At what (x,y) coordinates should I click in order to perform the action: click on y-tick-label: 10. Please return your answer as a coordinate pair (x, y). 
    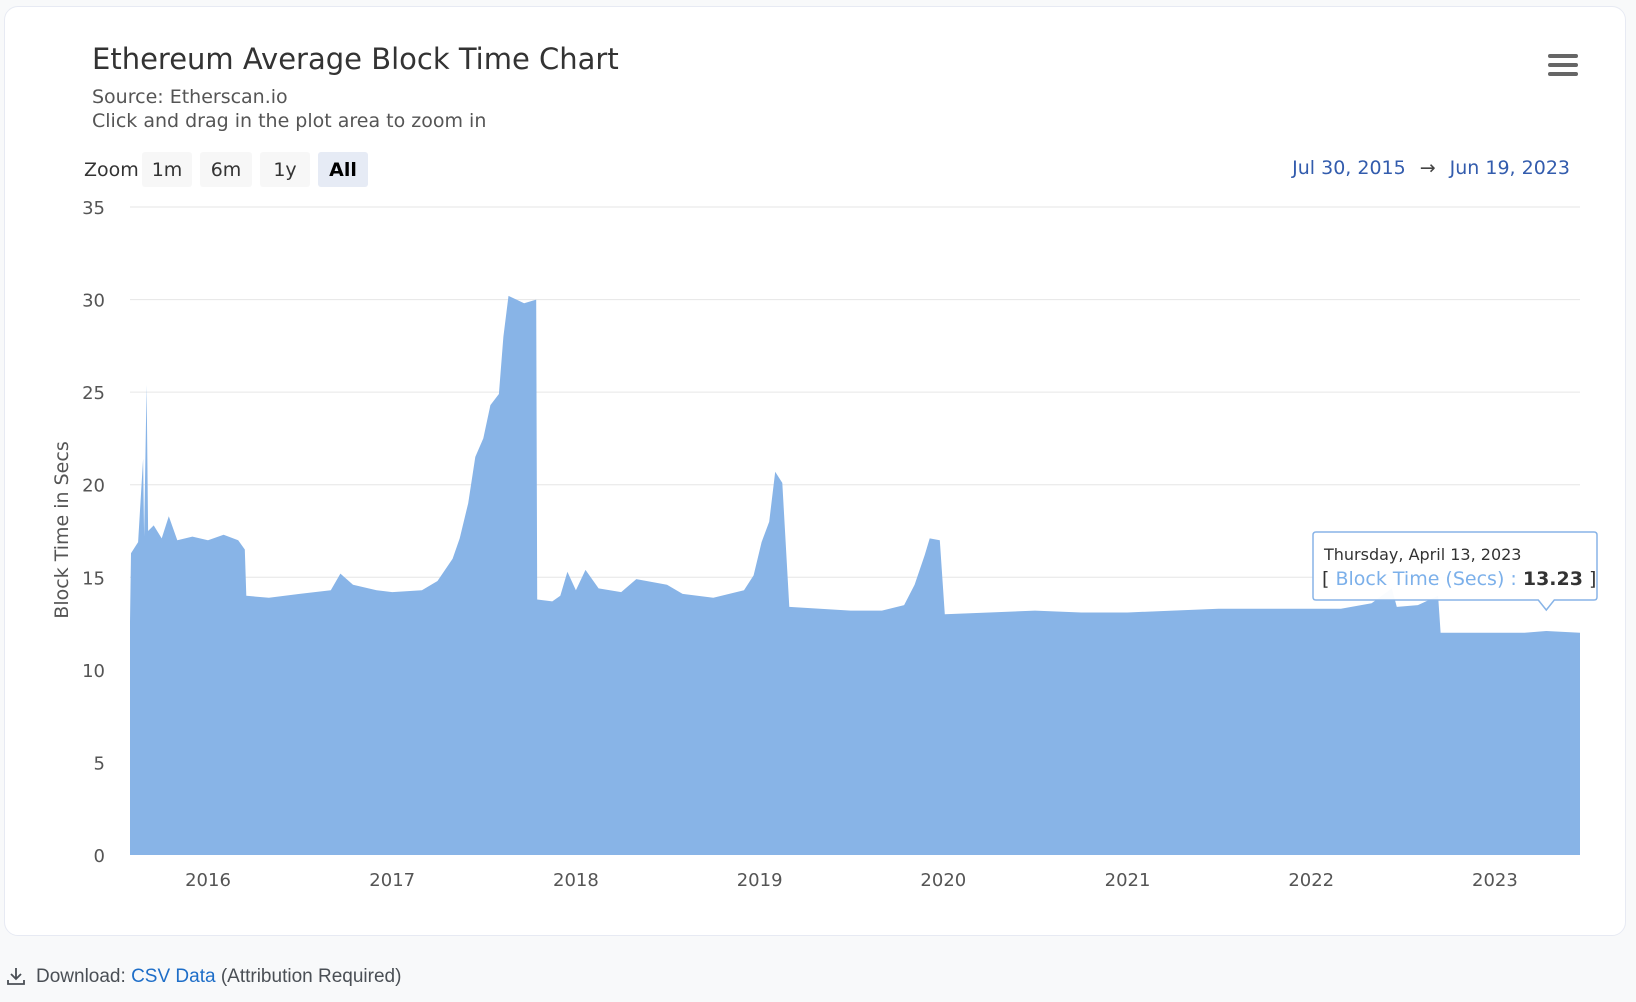
    Looking at the image, I should click on (93, 671).